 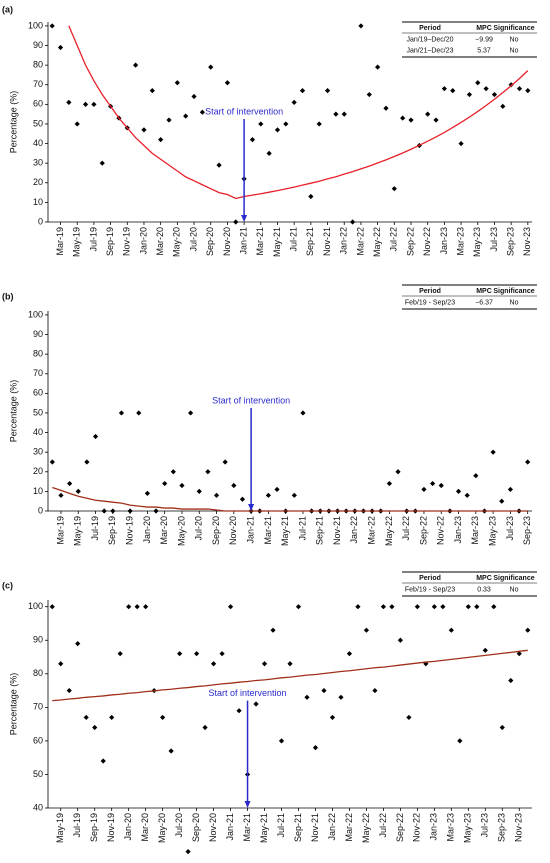 What do you see at coordinates (406, 528) in the screenshot?
I see `x-tick-label: Jul-22` at bounding box center [406, 528].